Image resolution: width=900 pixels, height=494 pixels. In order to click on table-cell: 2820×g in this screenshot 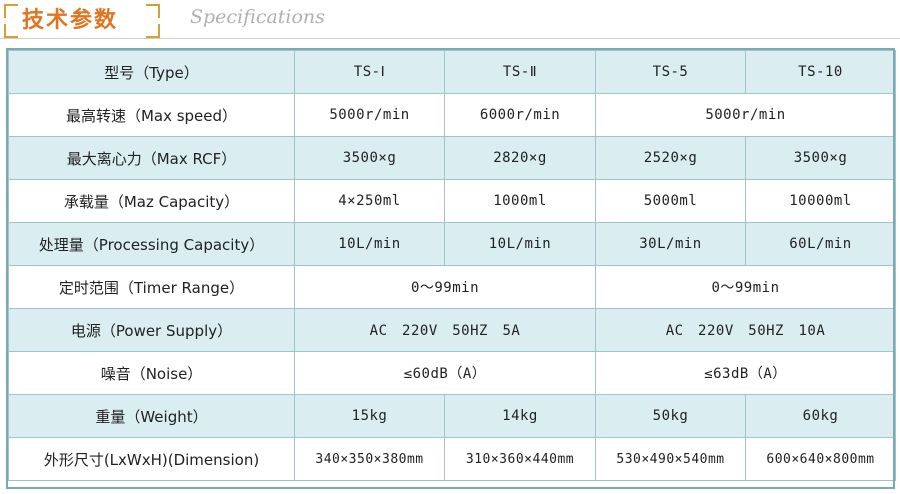, I will do `click(520, 158)`.